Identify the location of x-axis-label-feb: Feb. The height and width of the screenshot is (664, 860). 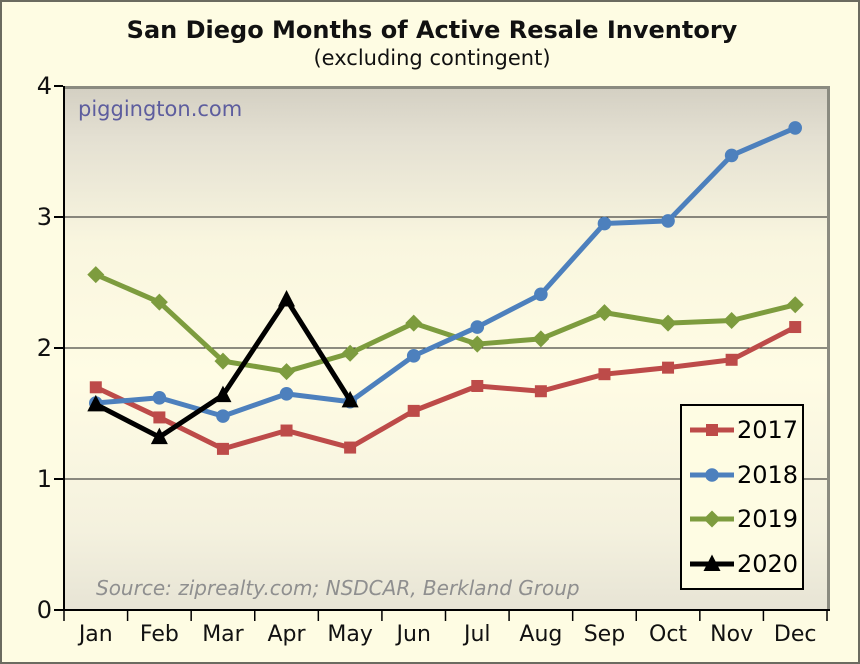
(159, 634).